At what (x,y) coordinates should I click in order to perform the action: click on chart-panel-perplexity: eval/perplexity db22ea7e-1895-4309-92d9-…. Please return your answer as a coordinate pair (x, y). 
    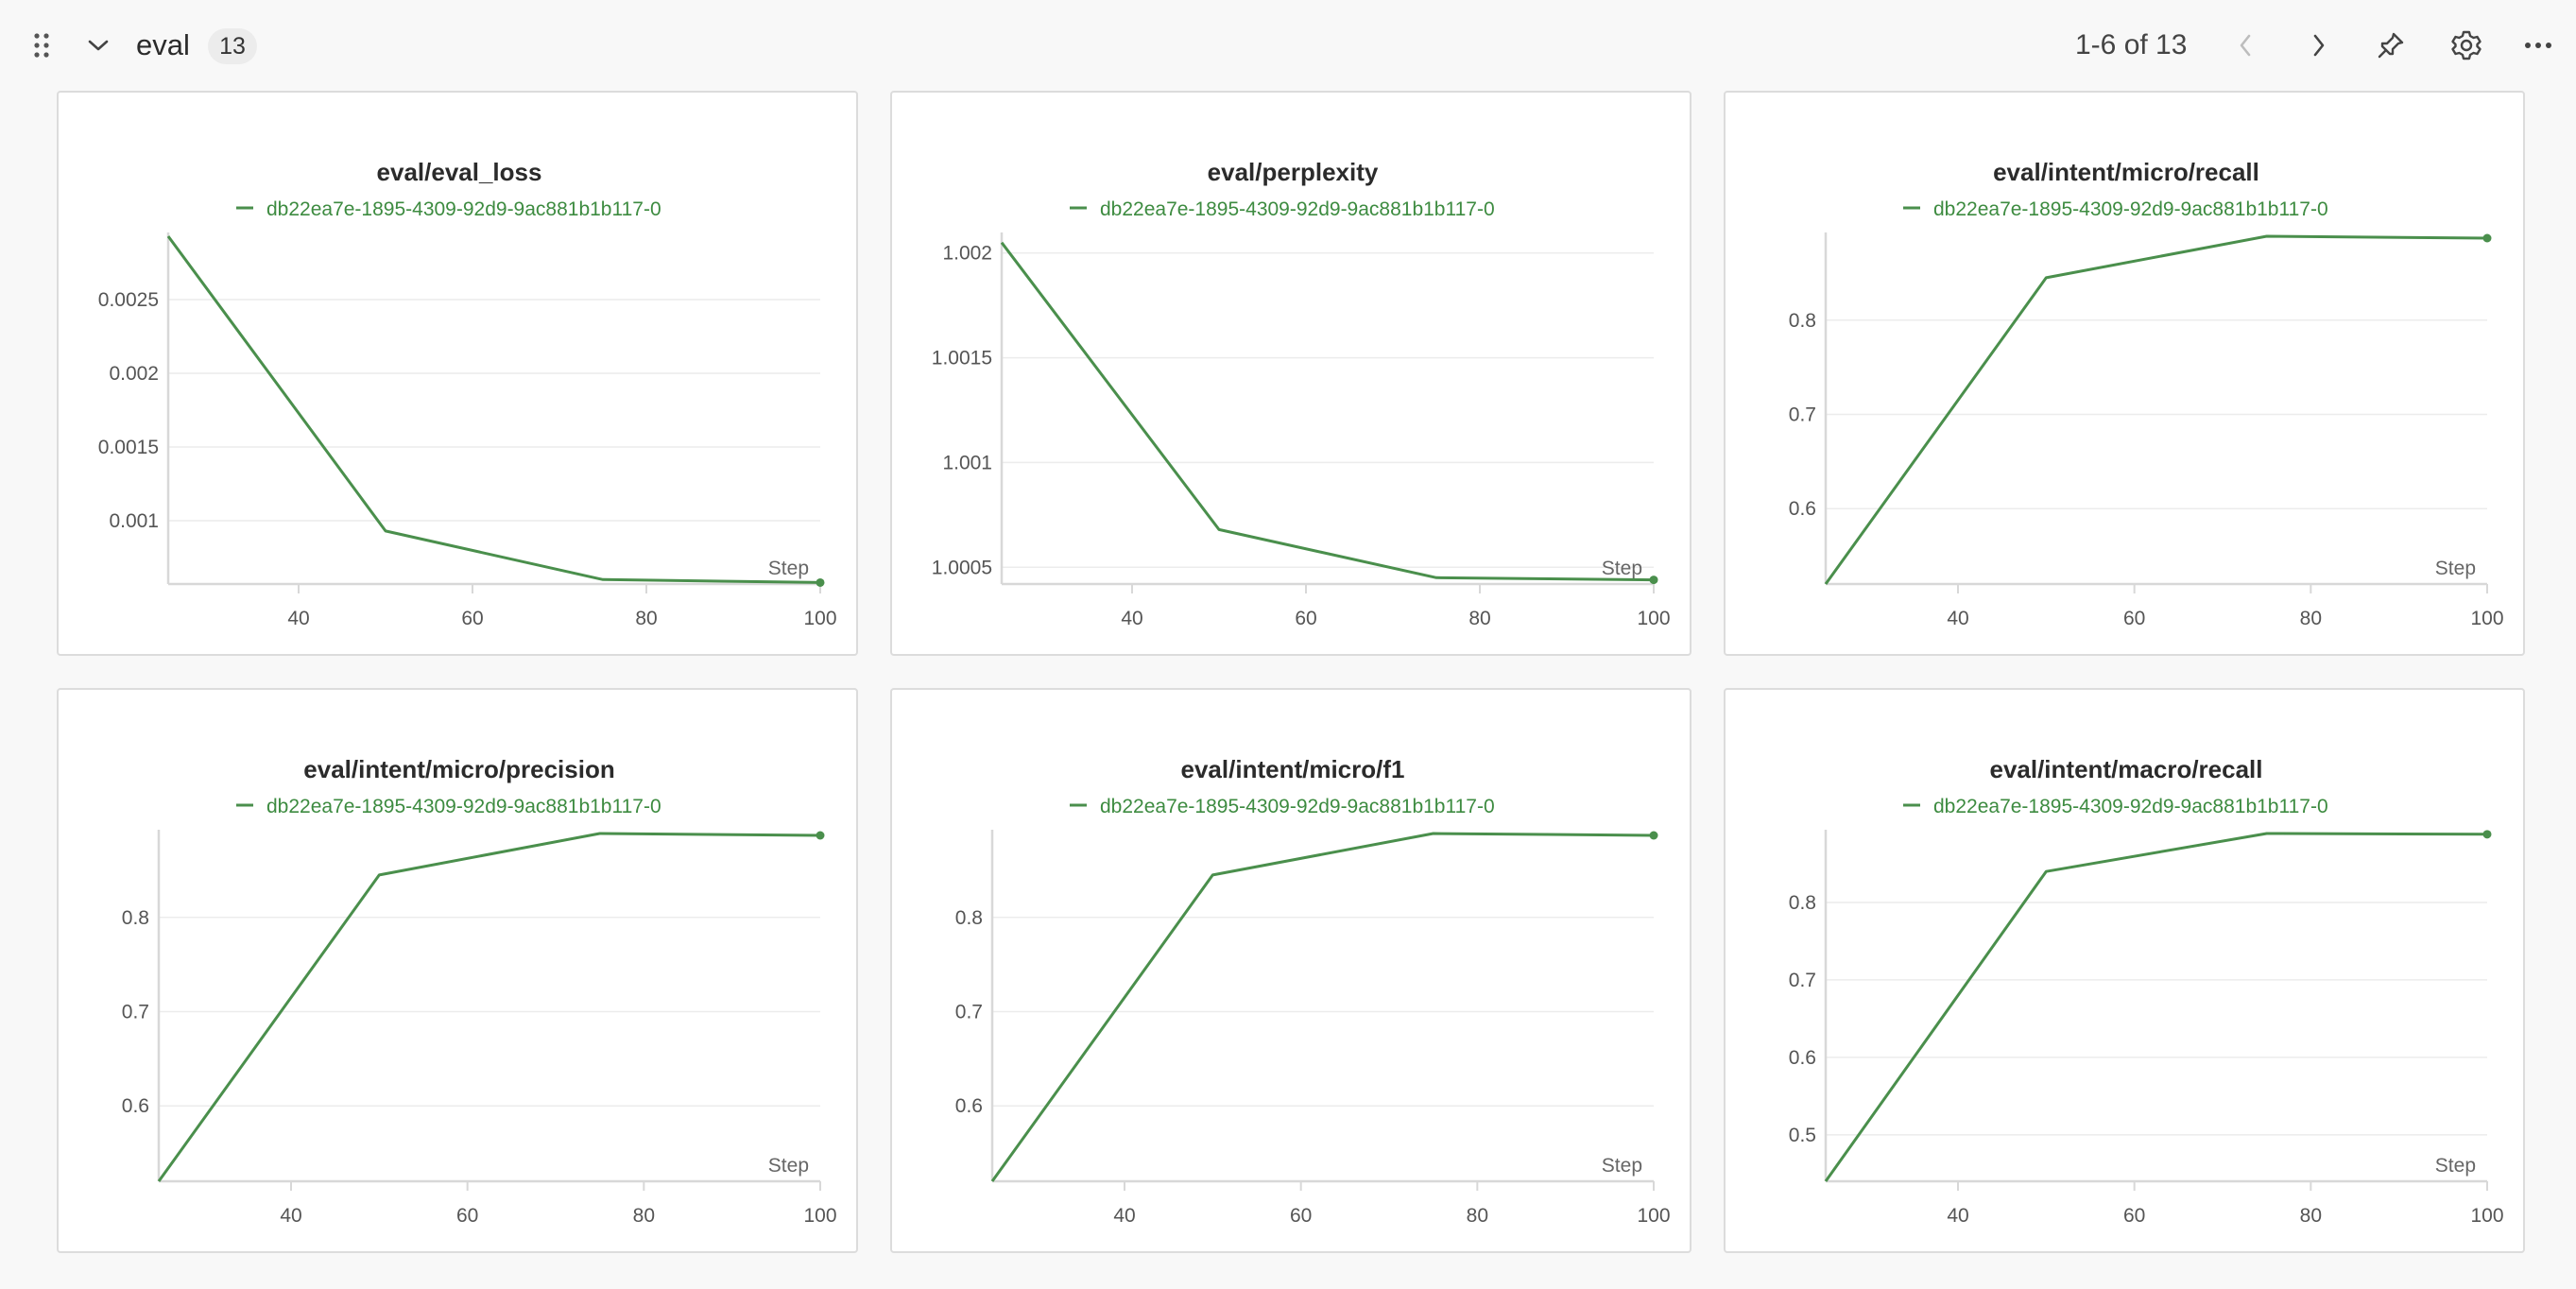
    Looking at the image, I should click on (1291, 373).